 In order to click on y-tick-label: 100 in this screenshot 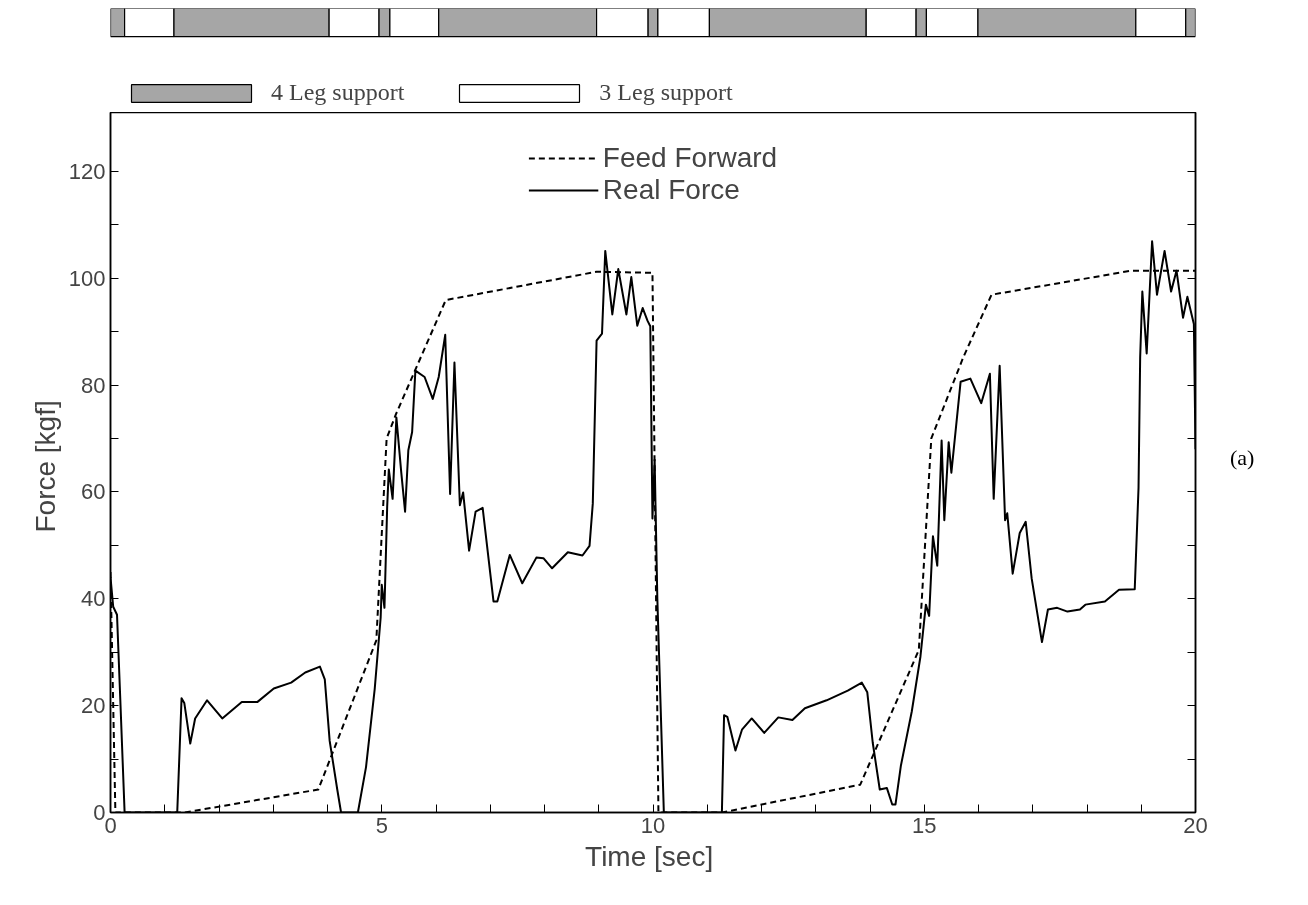, I will do `click(87, 278)`.